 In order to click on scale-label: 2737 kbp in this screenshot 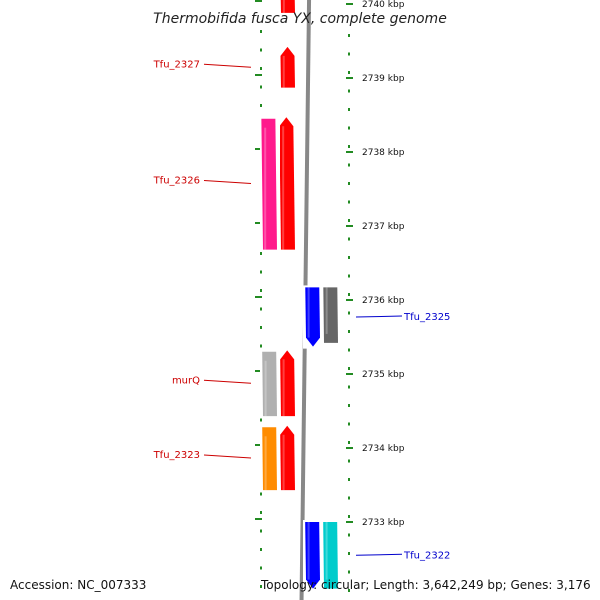, I will do `click(383, 227)`.